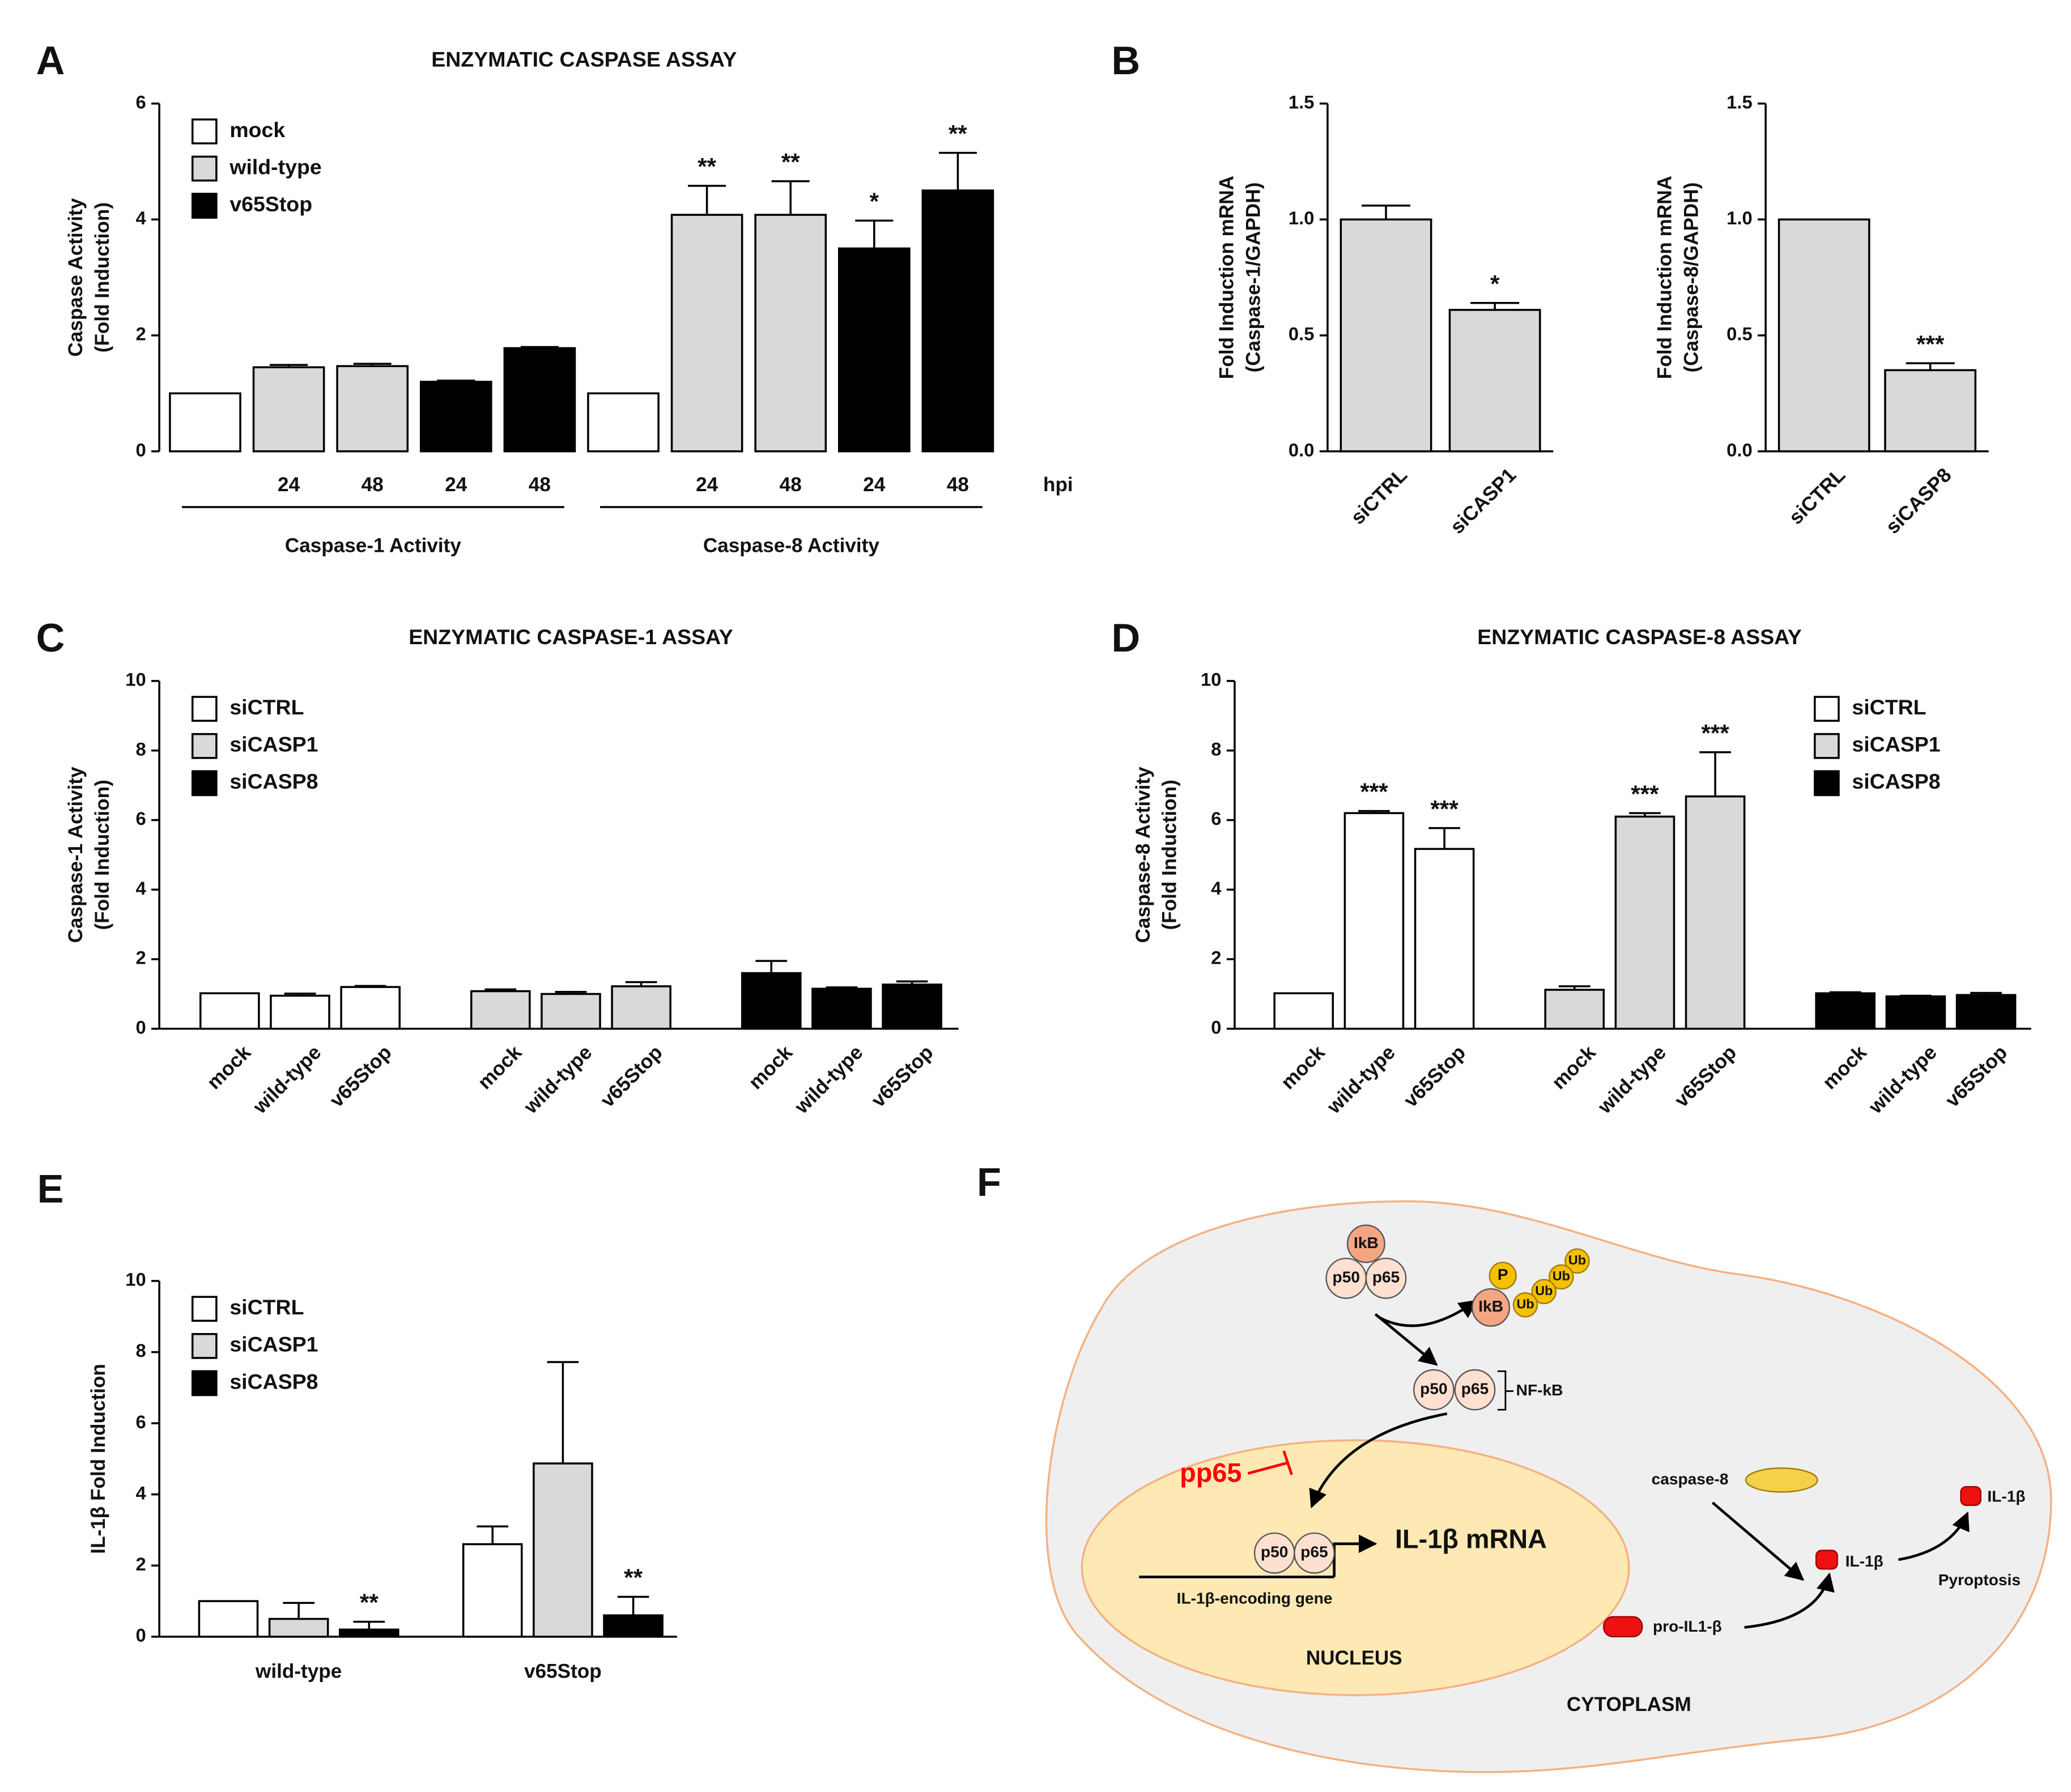  Describe the element at coordinates (373, 546) in the screenshot. I see `group-label: Caspase-1 Activity` at that location.